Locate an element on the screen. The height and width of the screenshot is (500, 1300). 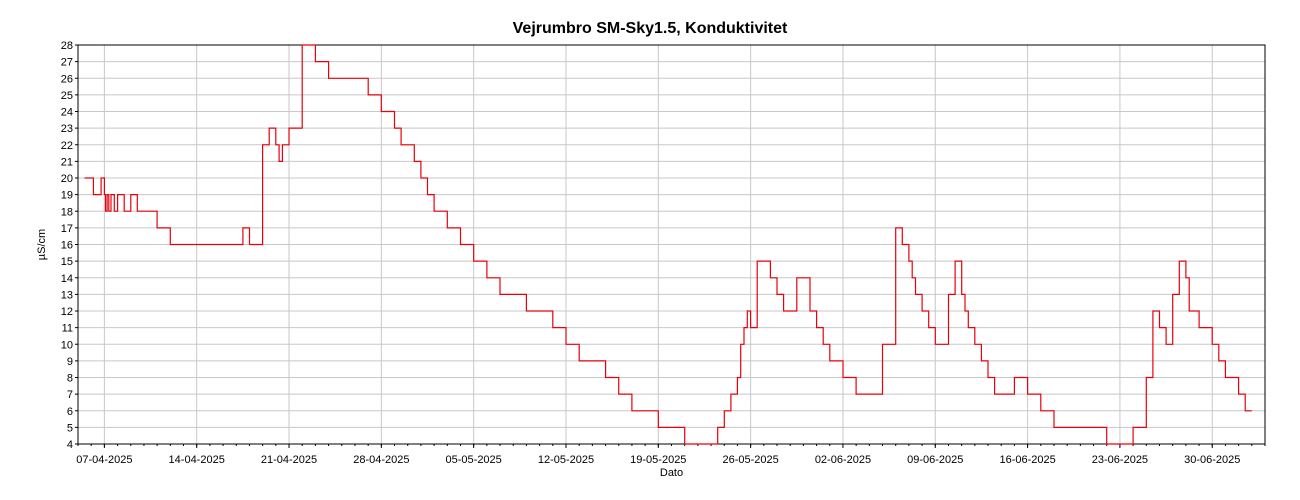
y-tick-label: 15 is located at coordinates (67, 262).